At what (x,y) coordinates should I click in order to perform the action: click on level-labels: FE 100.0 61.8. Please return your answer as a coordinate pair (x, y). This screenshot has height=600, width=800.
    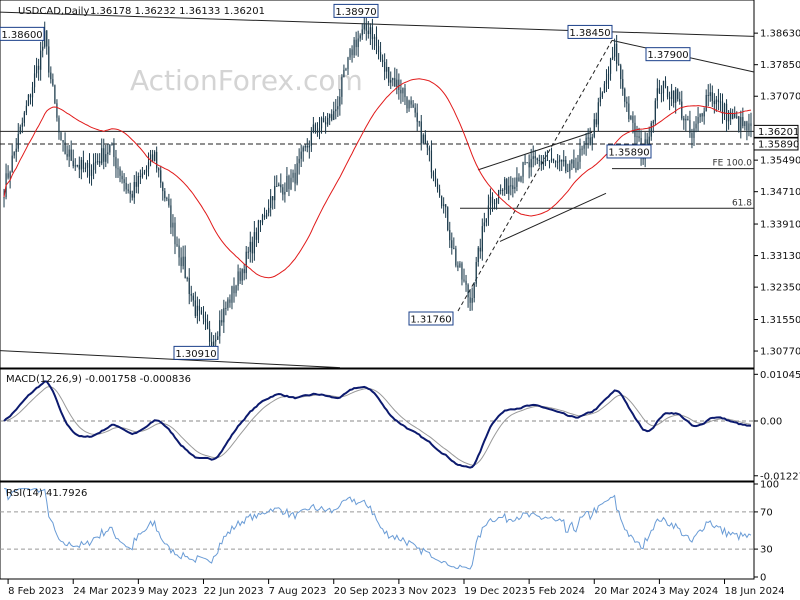
    Looking at the image, I should click on (733, 184).